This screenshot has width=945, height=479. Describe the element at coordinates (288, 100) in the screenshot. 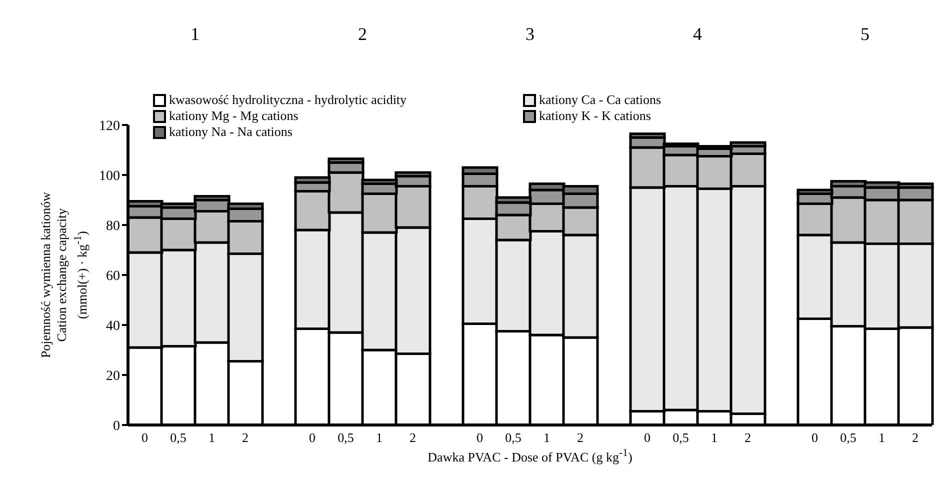

I see `legend-label: kwasowość hydrolityczna - hydrolytic acidity` at that location.